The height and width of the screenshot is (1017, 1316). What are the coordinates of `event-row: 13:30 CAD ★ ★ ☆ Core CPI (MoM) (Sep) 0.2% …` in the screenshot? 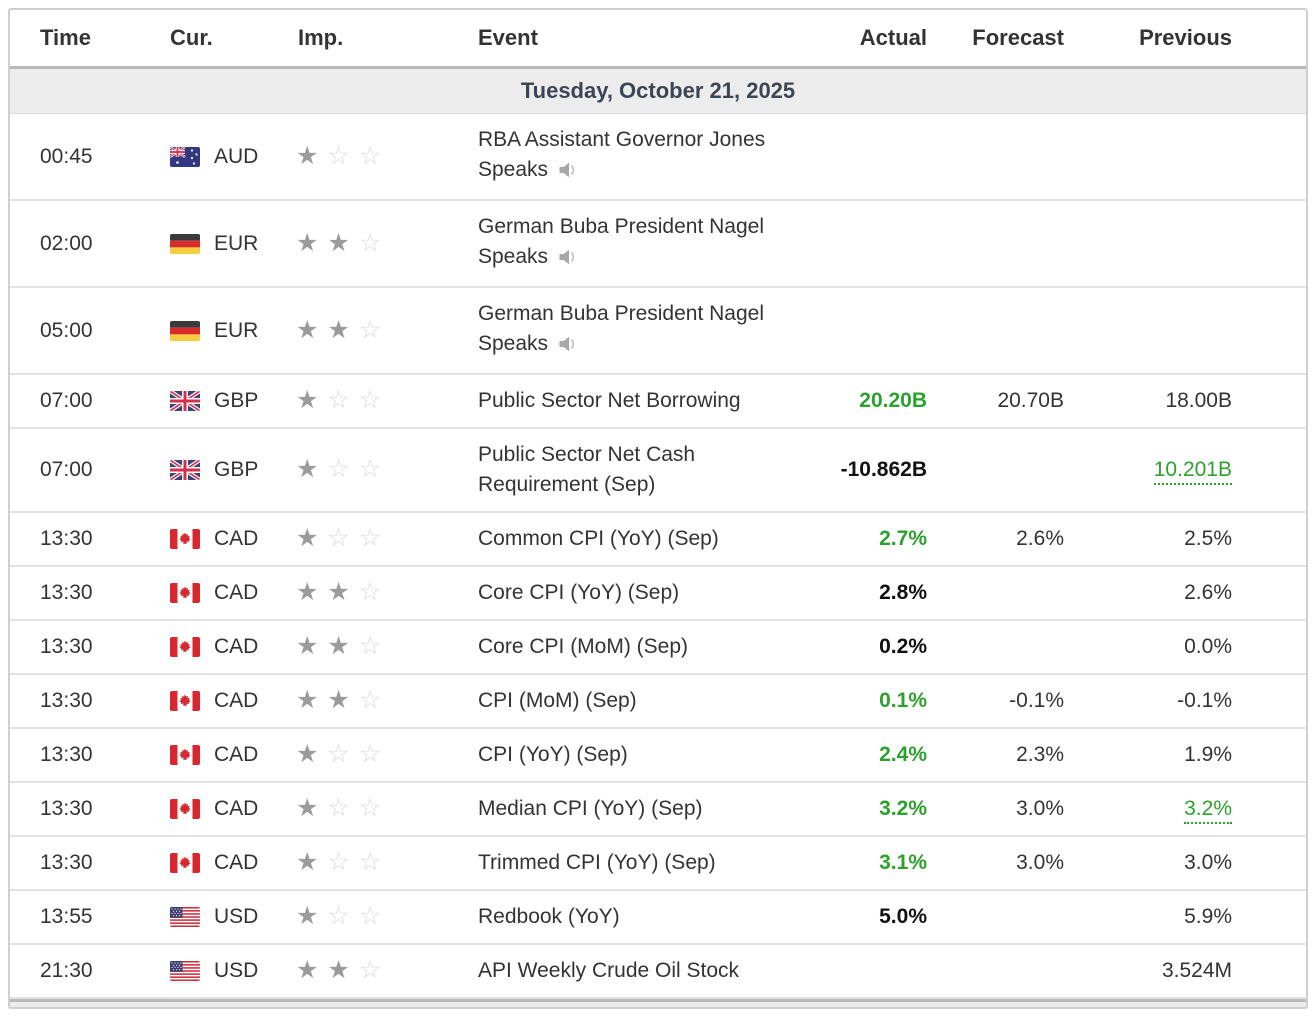 It's located at (658, 648).